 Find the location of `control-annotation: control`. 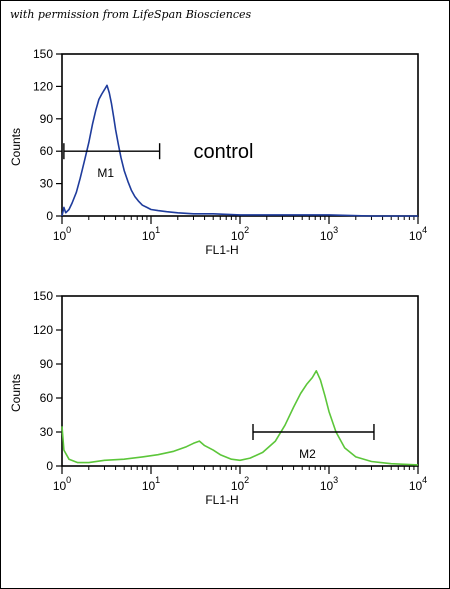

control-annotation: control is located at coordinates (223, 152).